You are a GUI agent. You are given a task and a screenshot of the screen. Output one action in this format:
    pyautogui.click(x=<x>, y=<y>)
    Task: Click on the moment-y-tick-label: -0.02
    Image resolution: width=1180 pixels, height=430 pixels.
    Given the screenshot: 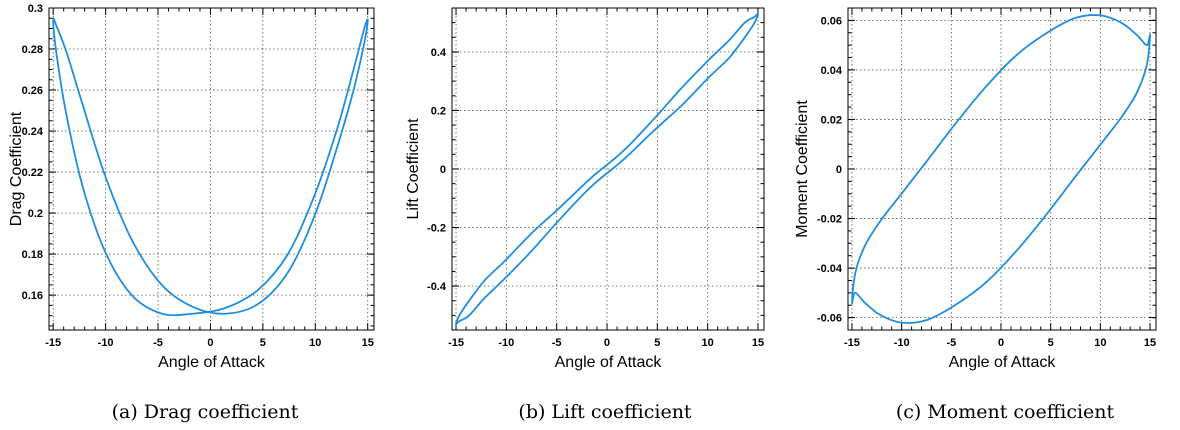 What is the action you would take?
    pyautogui.click(x=829, y=220)
    